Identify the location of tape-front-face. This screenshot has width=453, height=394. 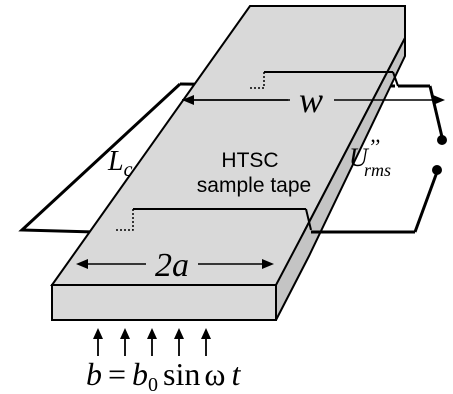
(164, 302).